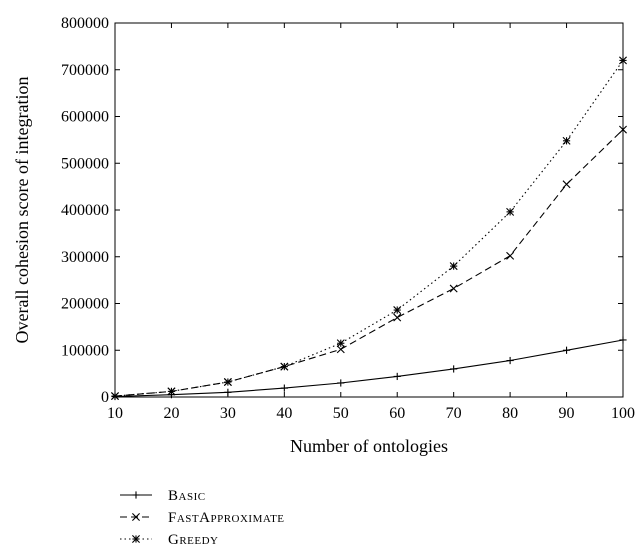  What do you see at coordinates (85, 210) in the screenshot?
I see `y-tick-label: 400000` at bounding box center [85, 210].